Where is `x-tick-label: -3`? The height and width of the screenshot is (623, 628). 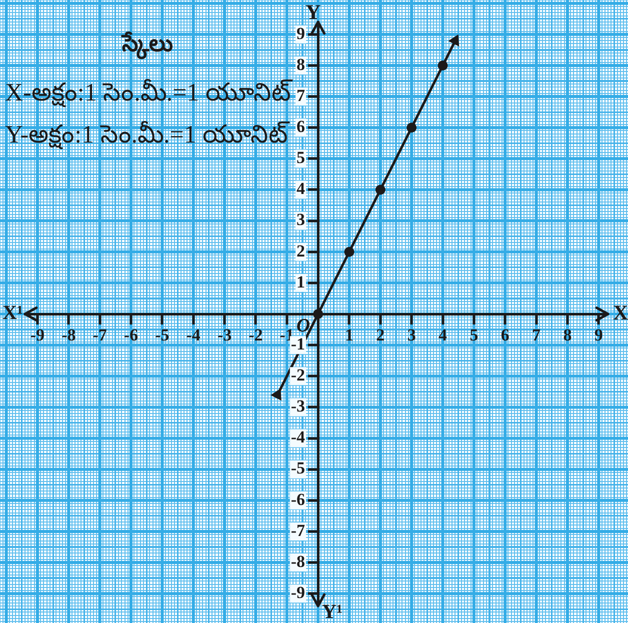
x-tick-label: -3 is located at coordinates (224, 335).